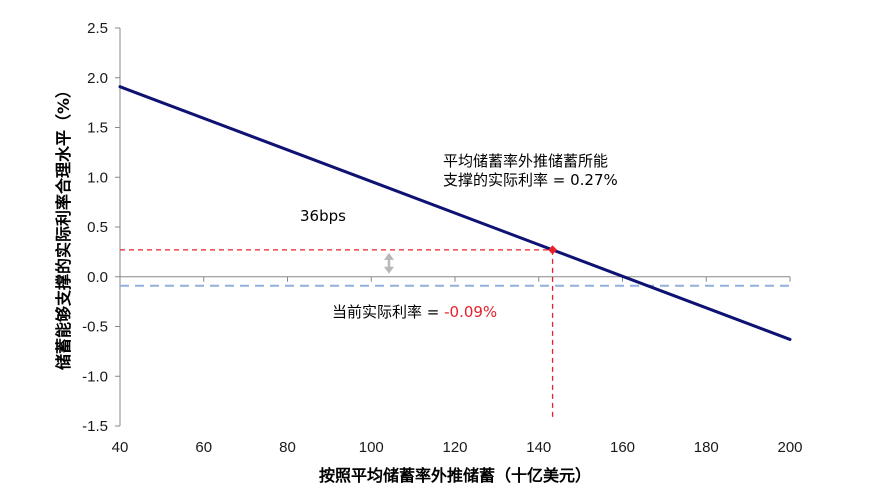 The height and width of the screenshot is (503, 880). What do you see at coordinates (525, 161) in the screenshot?
I see `extrapolated-rate-annotation-line1: 平均储蓄率外推储蓄所能` at bounding box center [525, 161].